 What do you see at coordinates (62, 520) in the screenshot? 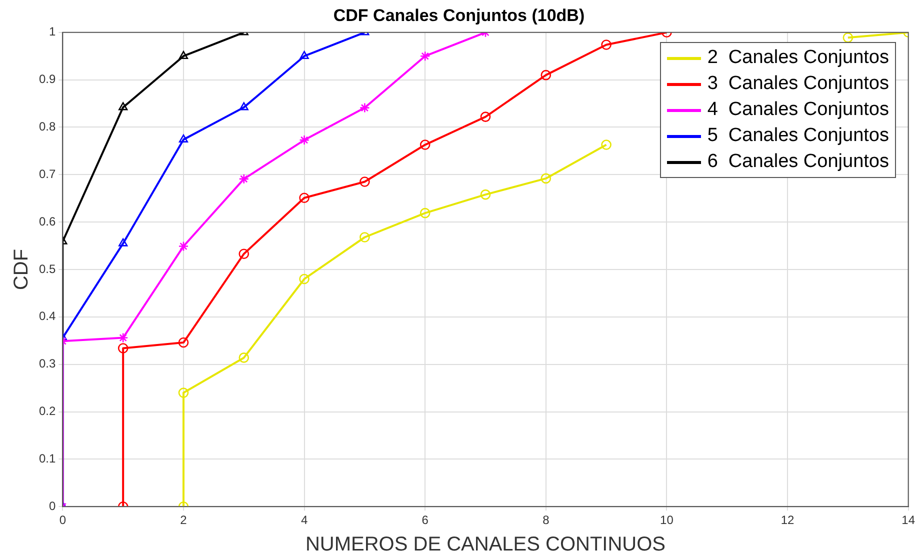
I see `x-tick-label: 0` at bounding box center [62, 520].